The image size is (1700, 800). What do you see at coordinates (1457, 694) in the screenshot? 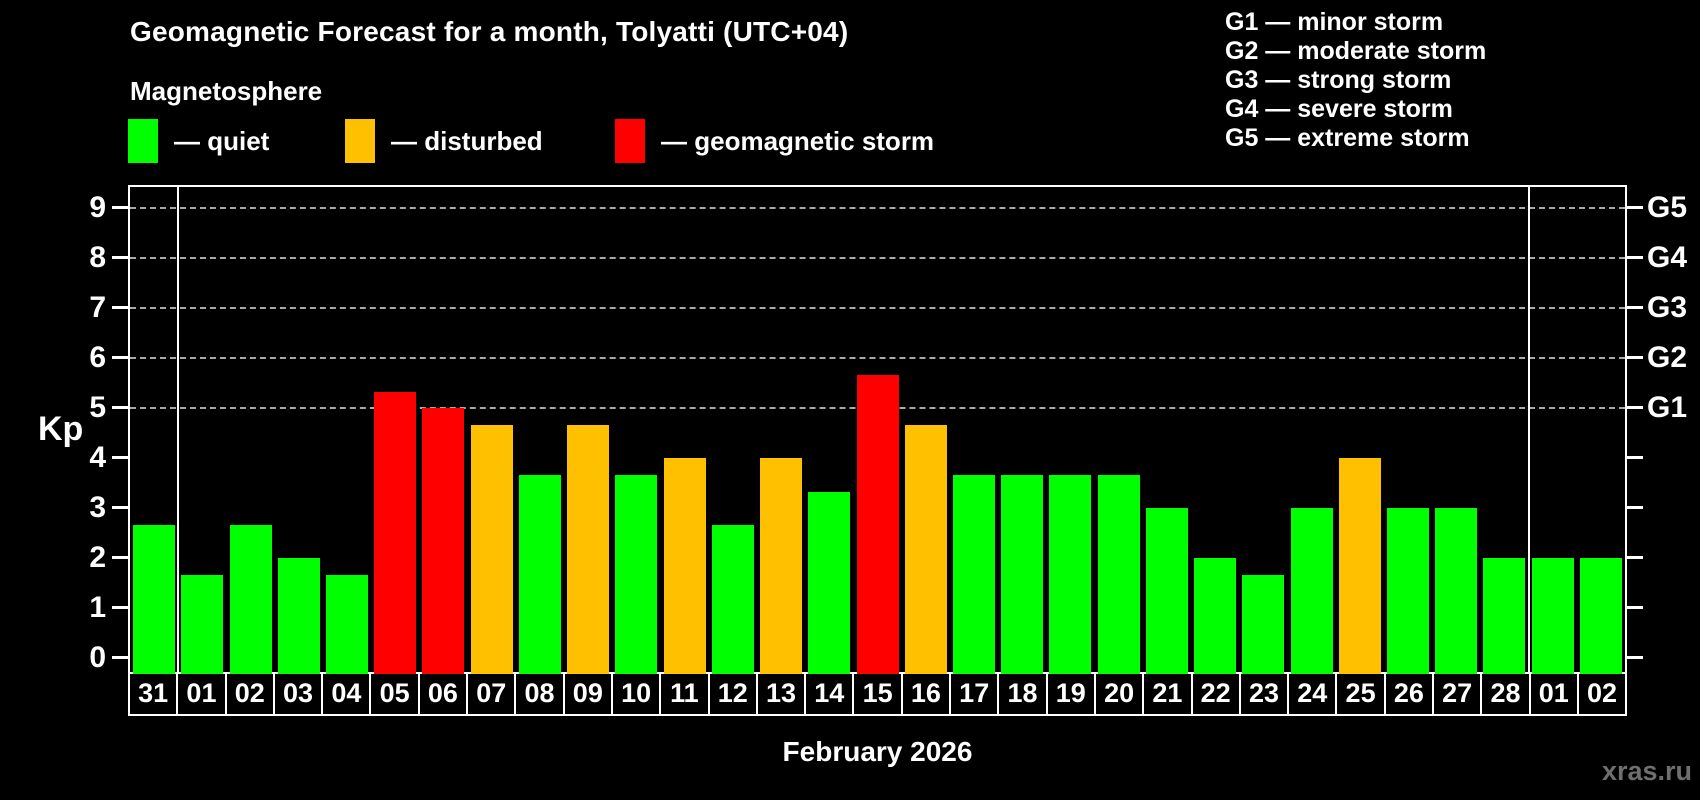
I see `day-label: 27` at bounding box center [1457, 694].